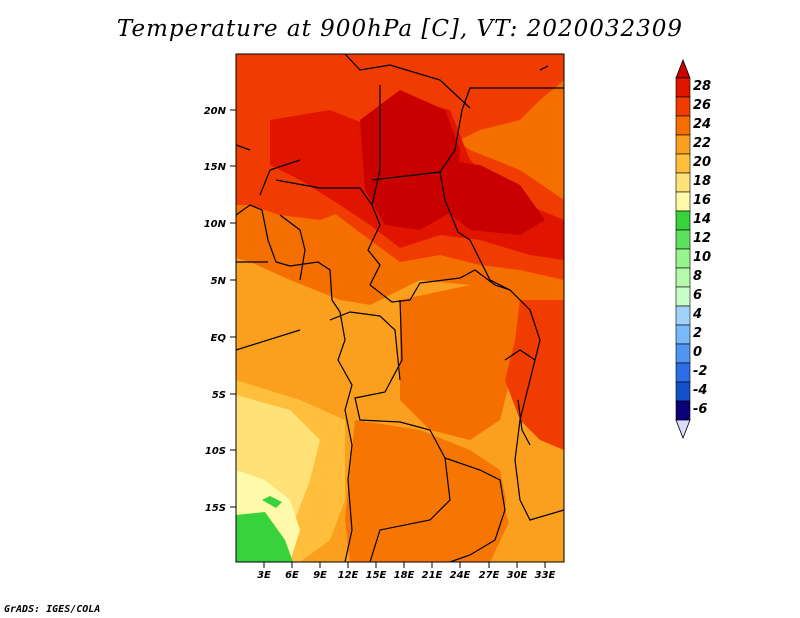 The image size is (800, 618). Describe the element at coordinates (702, 143) in the screenshot. I see `colorbar-label: 22` at that location.